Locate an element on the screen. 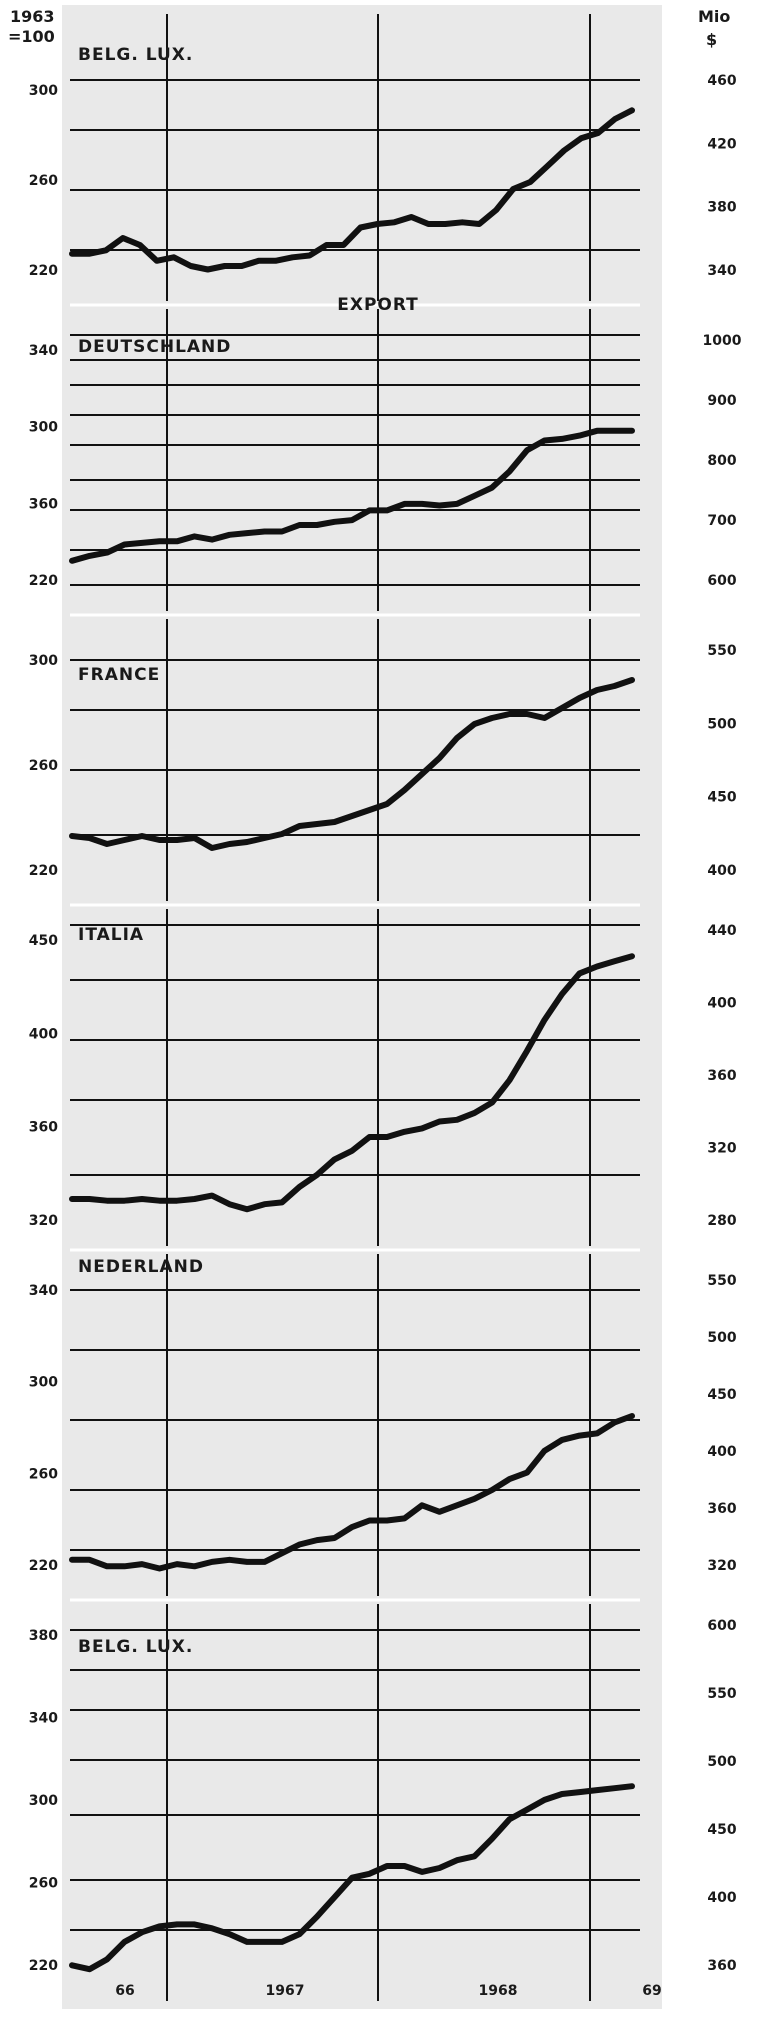  panel-title: FRANCE is located at coordinates (119, 675).